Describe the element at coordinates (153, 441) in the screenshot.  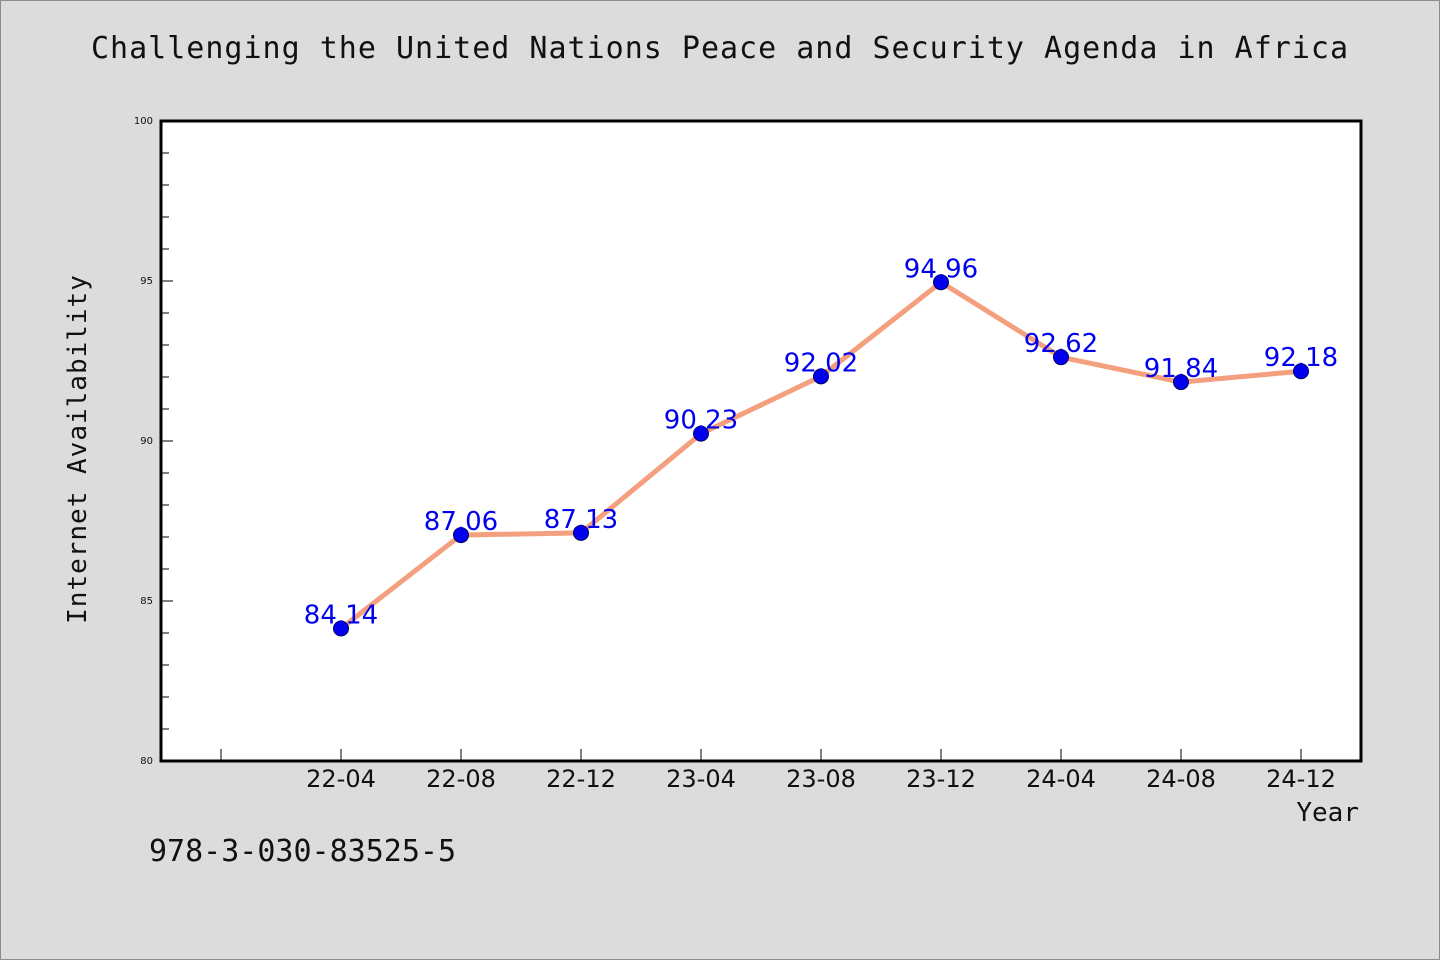
I see `y-axis: 80 85 90 95 100` at that location.